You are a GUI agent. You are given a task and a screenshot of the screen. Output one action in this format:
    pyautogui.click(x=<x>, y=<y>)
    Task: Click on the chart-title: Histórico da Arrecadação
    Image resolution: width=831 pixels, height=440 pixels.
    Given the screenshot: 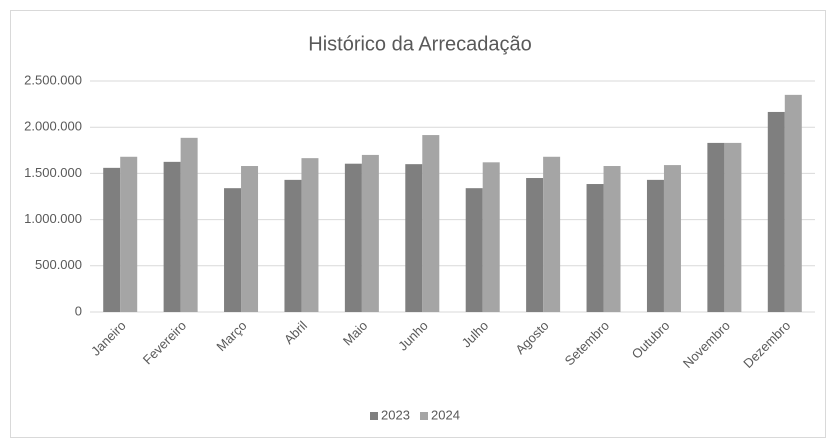 What is the action you would take?
    pyautogui.click(x=419, y=44)
    